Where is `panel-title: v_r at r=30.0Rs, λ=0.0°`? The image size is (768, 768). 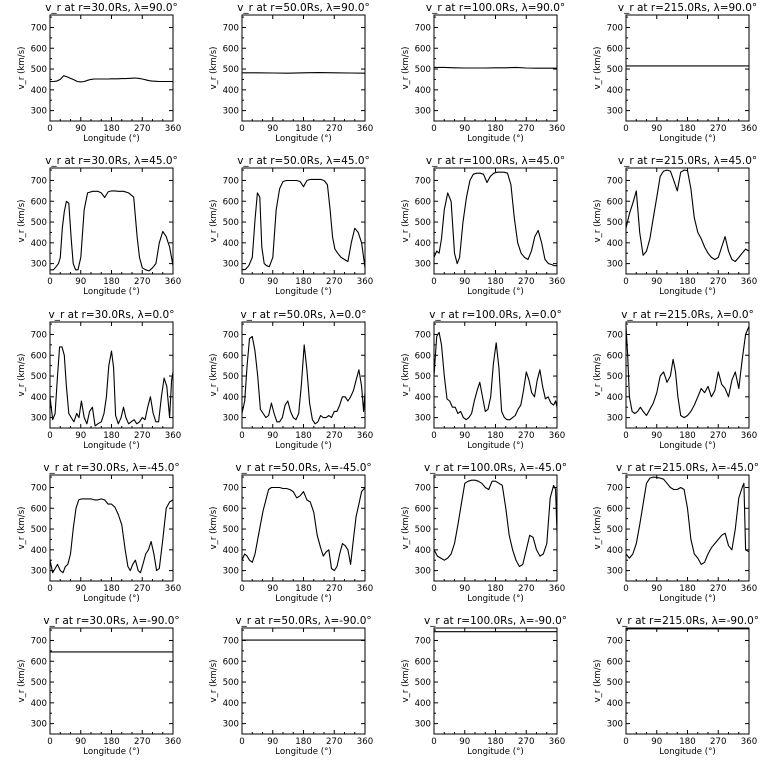
panel-title: v_r at r=30.0Rs, λ=0.0° is located at coordinates (112, 315).